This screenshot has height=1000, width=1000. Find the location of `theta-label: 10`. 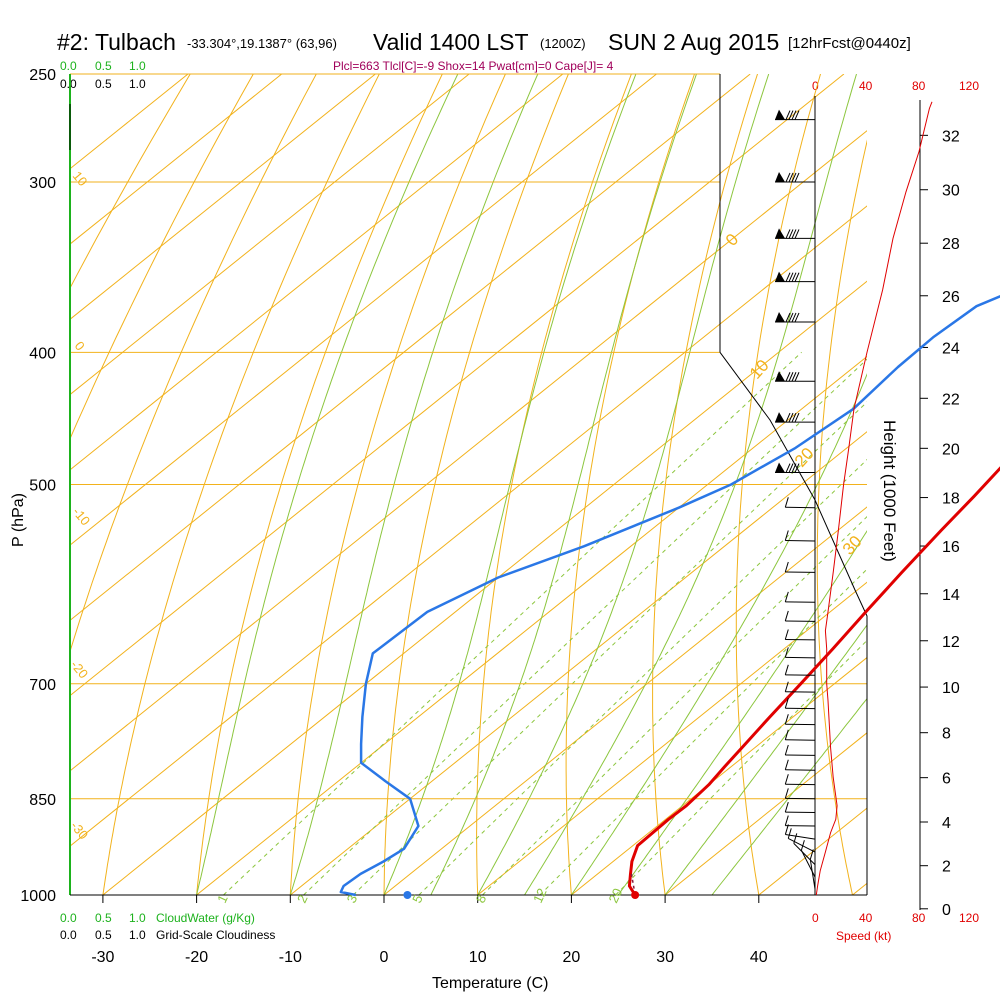

theta-label: 10 is located at coordinates (80, 178).